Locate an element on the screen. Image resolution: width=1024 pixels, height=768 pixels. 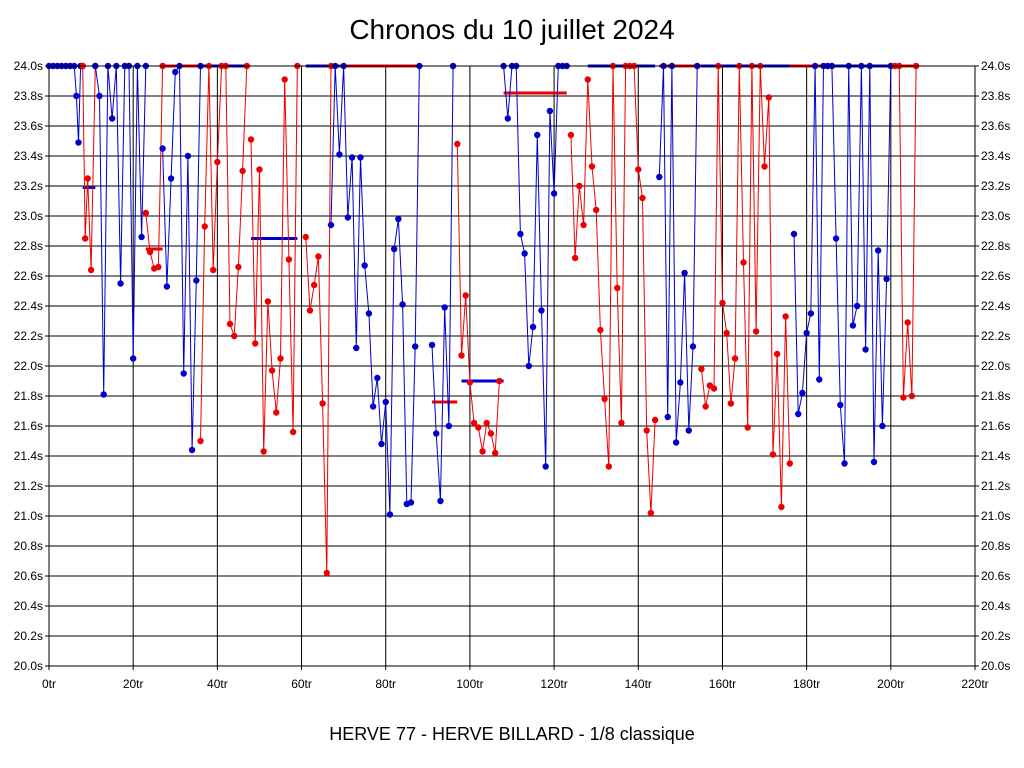
y-tick-label-right: 24.0s is located at coordinates (995, 66).